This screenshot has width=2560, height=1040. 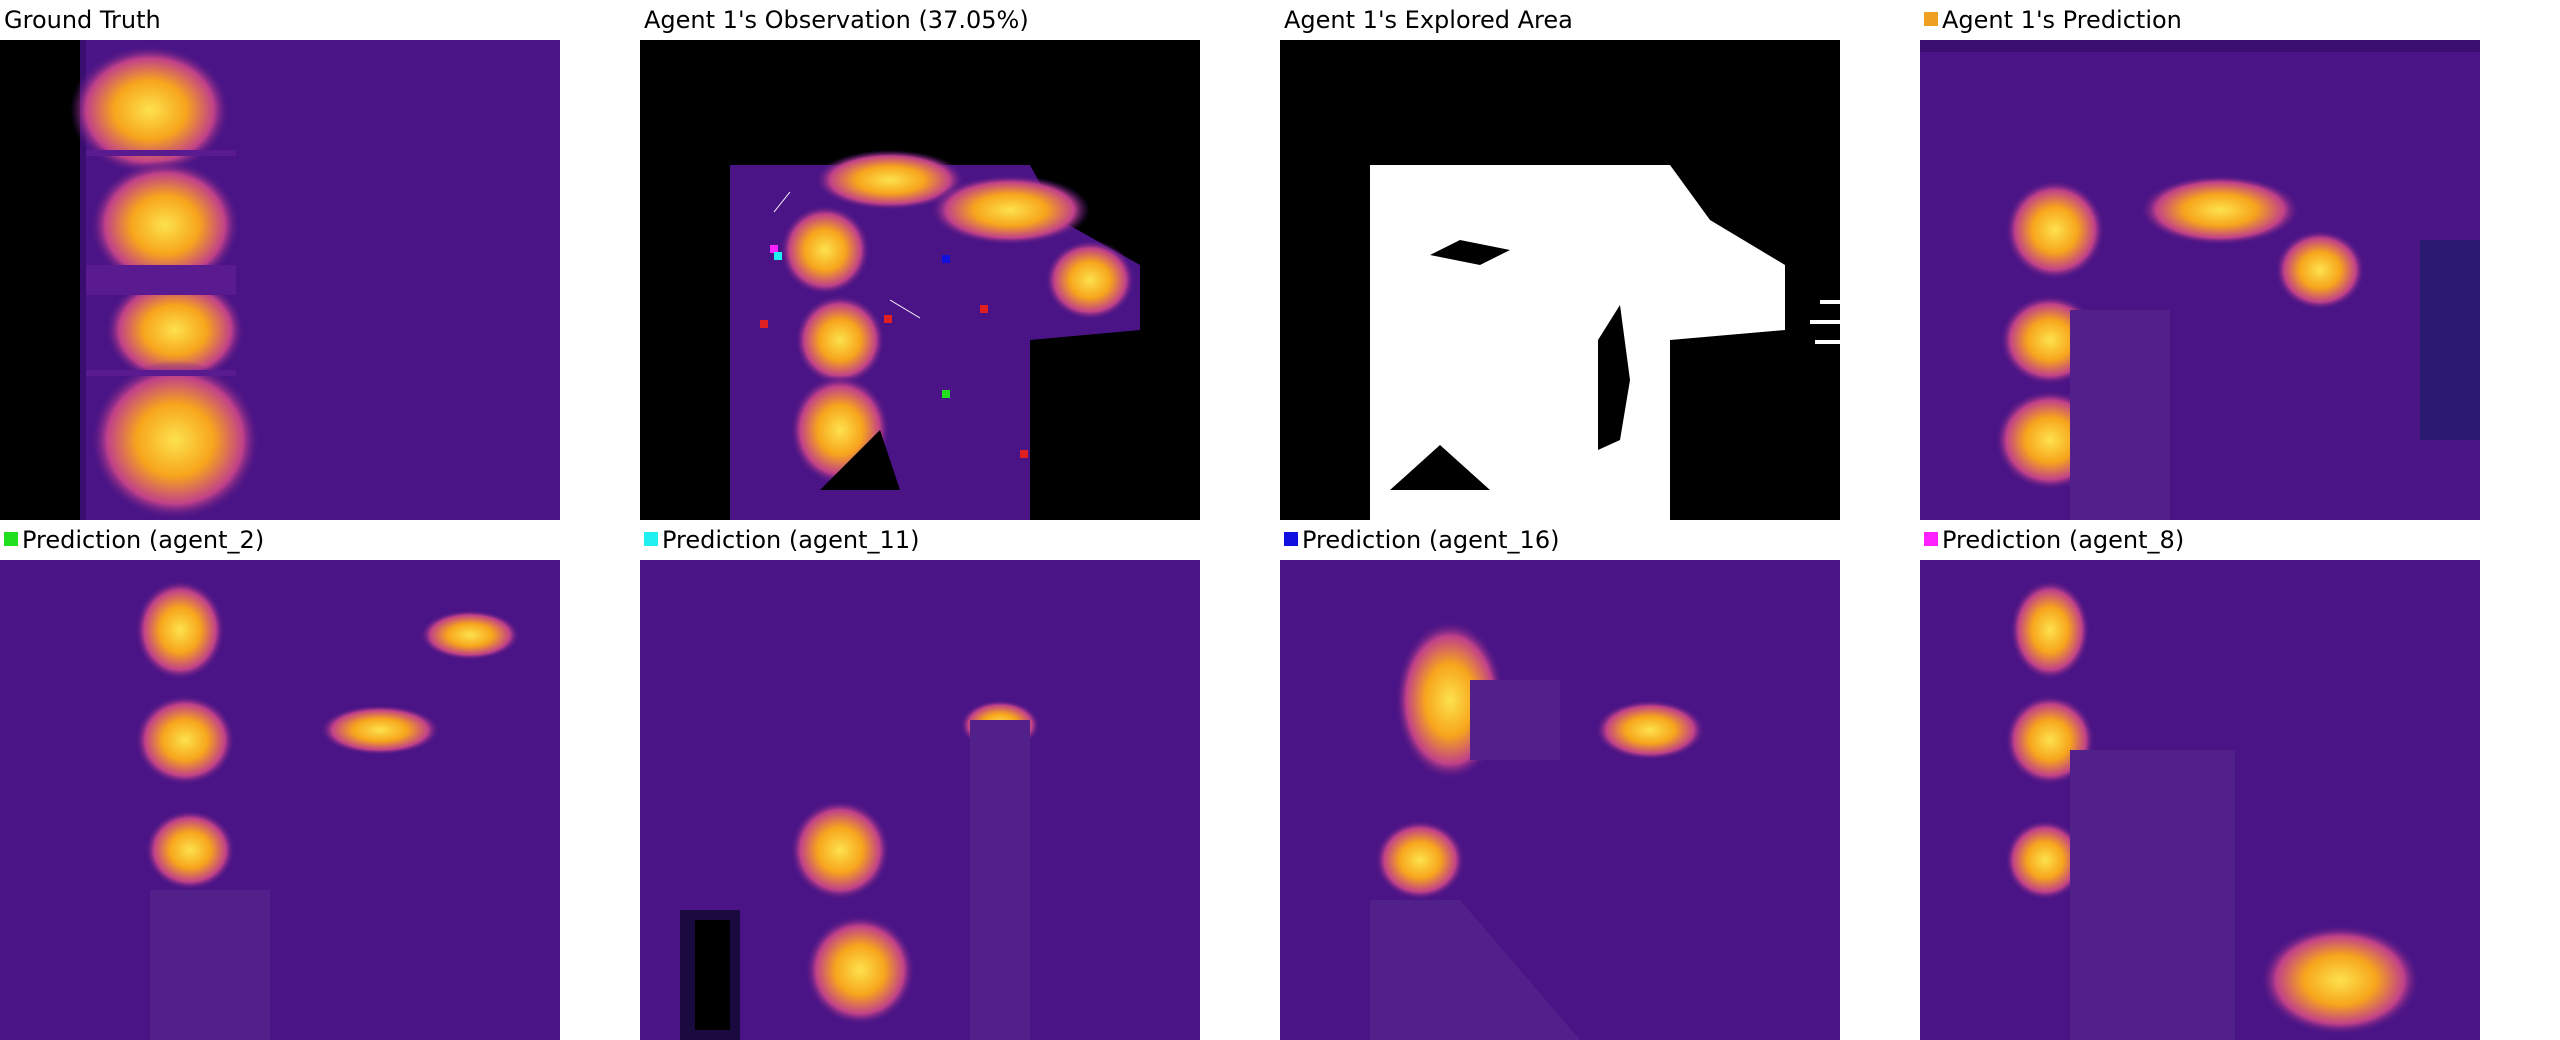 I want to click on legend-swatch-agent2, so click(x=11, y=539).